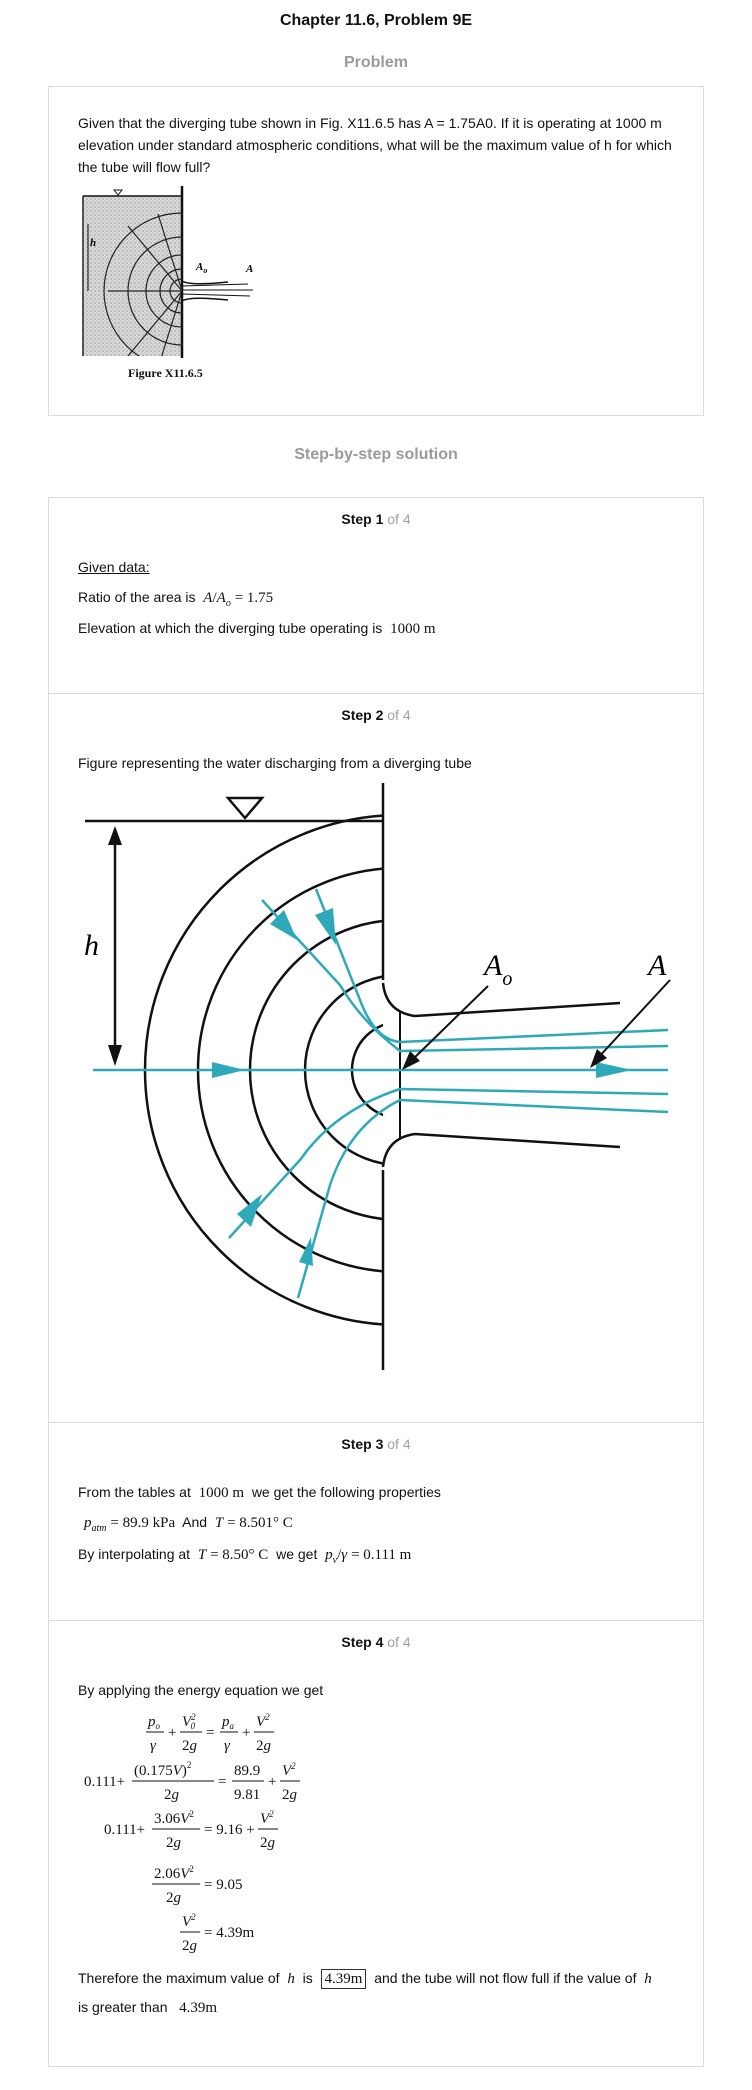 This screenshot has width=752, height=2090. I want to click on svg-text: = 9.16 +, so click(229, 1830).